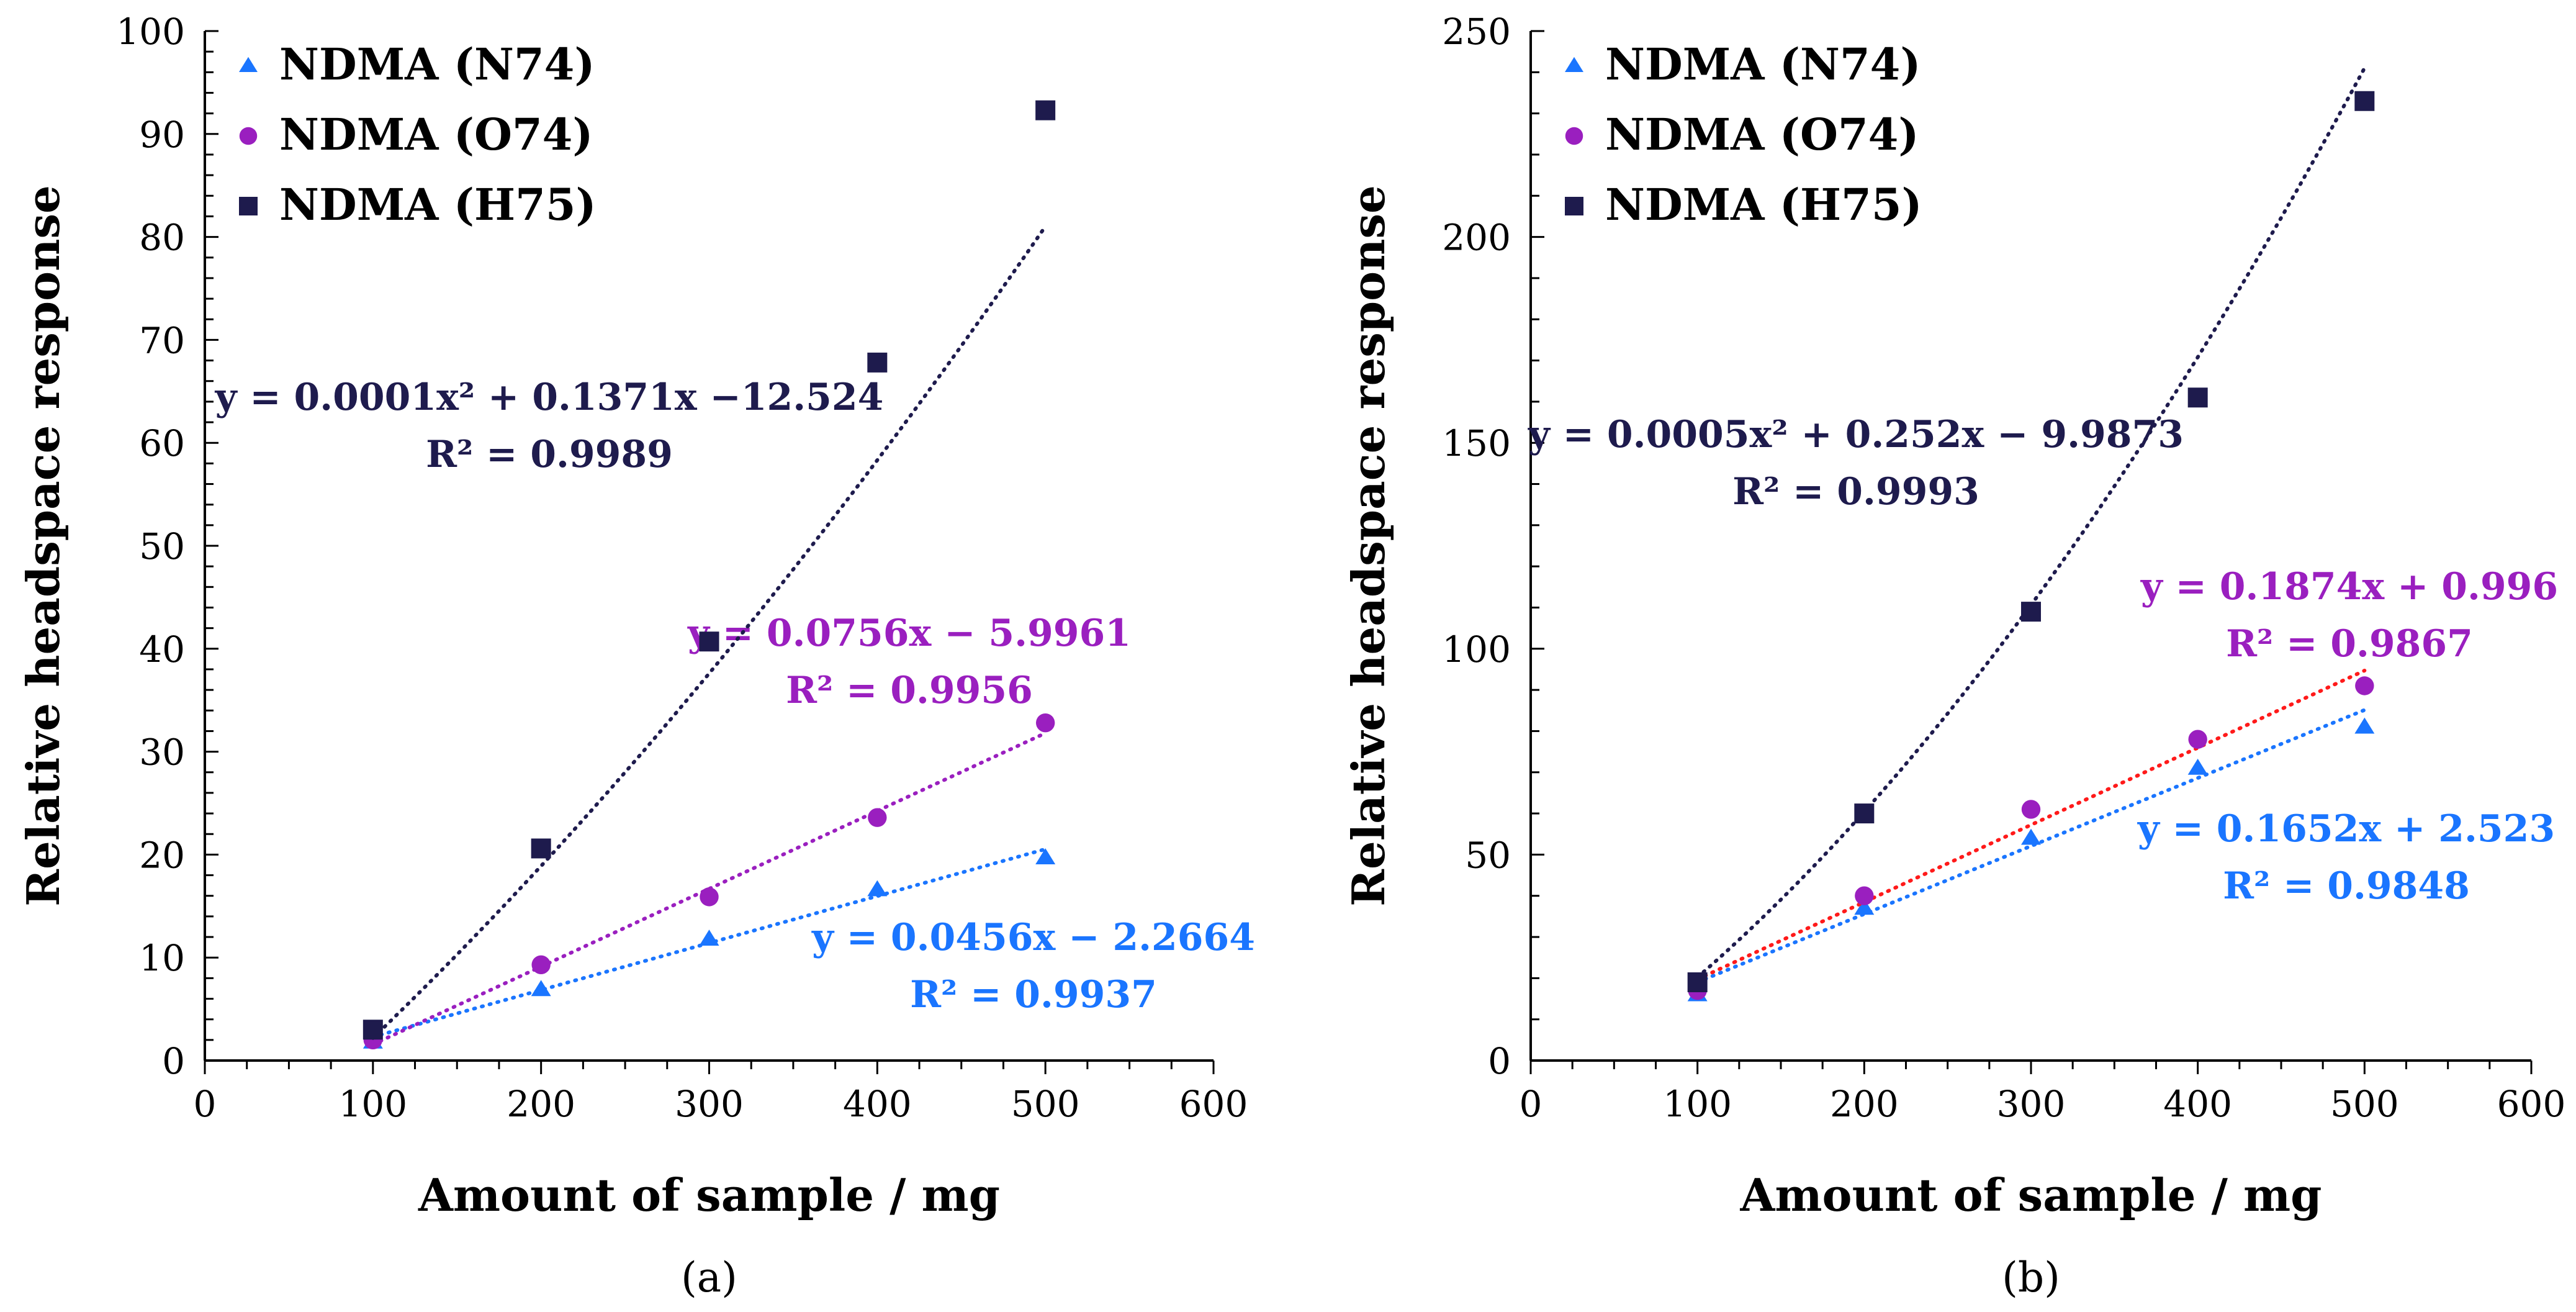 The width and height of the screenshot is (2576, 1312). Describe the element at coordinates (2031, 1277) in the screenshot. I see `panel-label: (b)` at that location.